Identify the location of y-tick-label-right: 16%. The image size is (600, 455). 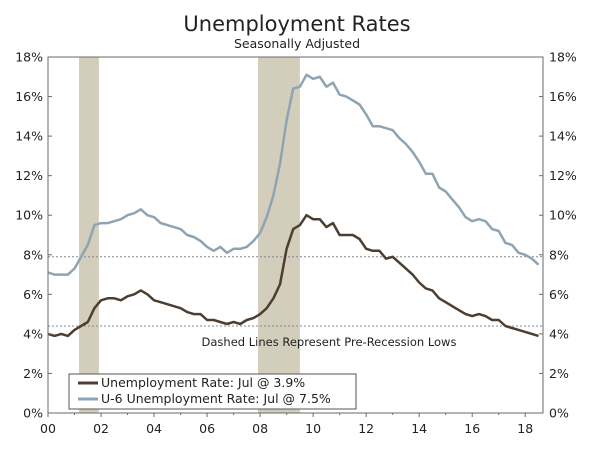
(563, 96).